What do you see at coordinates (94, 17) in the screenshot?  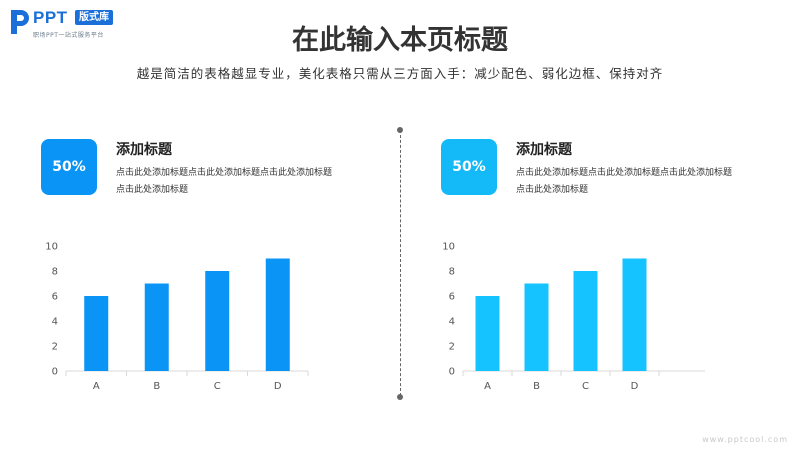 I see `logo-badge: 版式库` at bounding box center [94, 17].